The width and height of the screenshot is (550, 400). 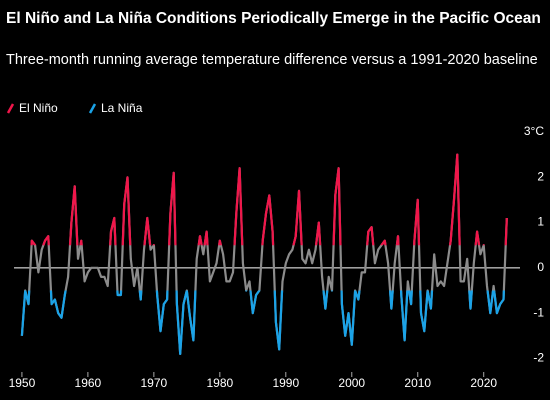 What do you see at coordinates (219, 383) in the screenshot?
I see `x-tick-label: 1980` at bounding box center [219, 383].